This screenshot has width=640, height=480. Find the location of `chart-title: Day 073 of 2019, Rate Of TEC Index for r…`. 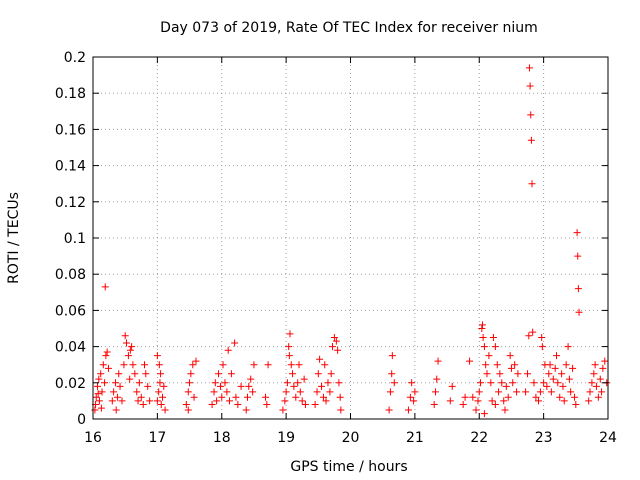

chart-title: Day 073 of 2019, Rate Of TEC Index for r… is located at coordinates (349, 28).